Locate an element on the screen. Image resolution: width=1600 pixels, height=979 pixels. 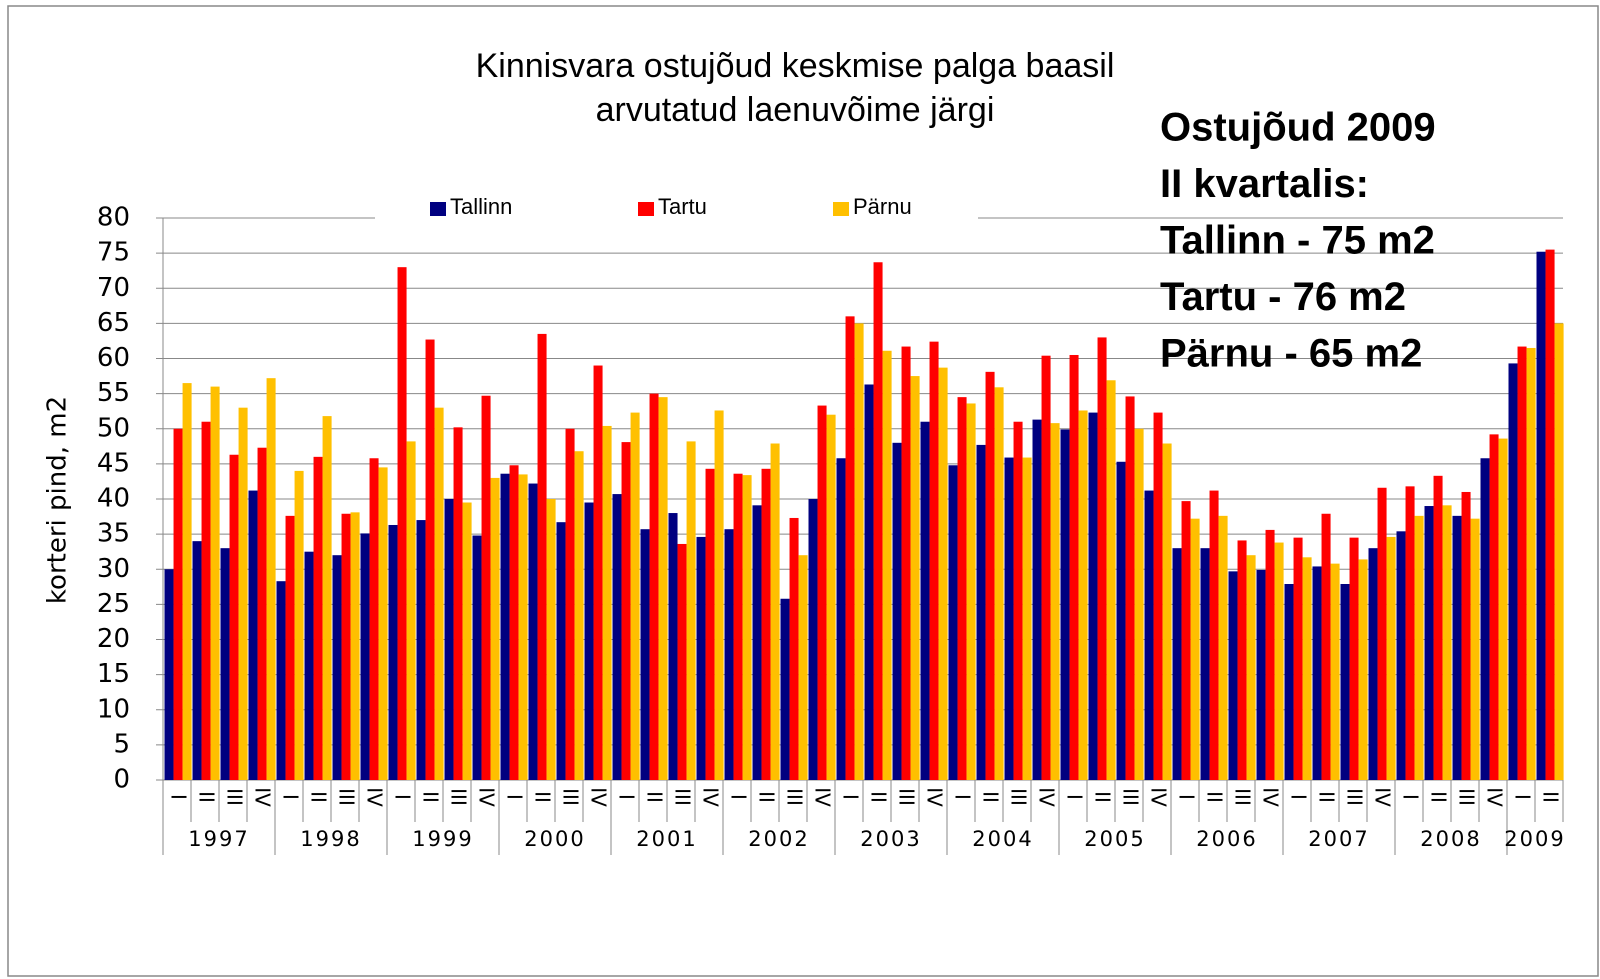
chart-title: arvutatud laenuvõime järgi is located at coordinates (795, 110).